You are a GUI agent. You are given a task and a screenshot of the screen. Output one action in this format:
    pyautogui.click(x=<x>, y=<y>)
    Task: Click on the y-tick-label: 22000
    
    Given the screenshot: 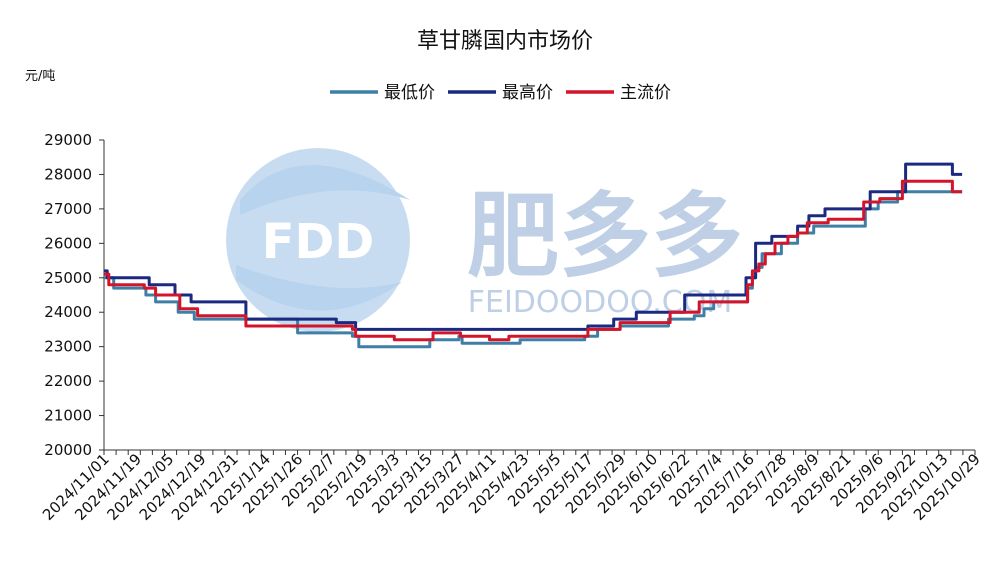 What is the action you would take?
    pyautogui.click(x=68, y=381)
    